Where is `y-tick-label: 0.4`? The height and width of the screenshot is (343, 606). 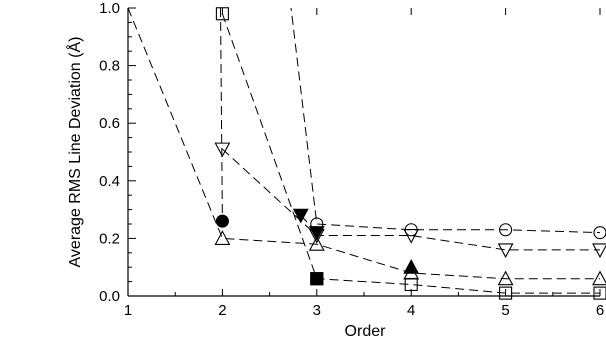
y-tick-label: 0.4 is located at coordinates (109, 181).